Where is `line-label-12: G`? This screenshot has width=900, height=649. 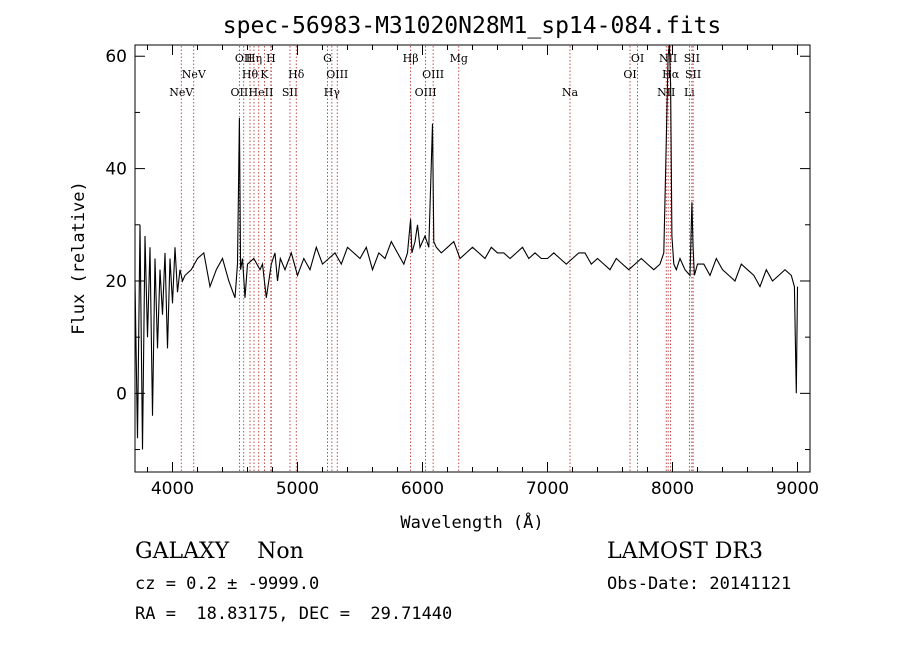 line-label-12: G is located at coordinates (327, 58).